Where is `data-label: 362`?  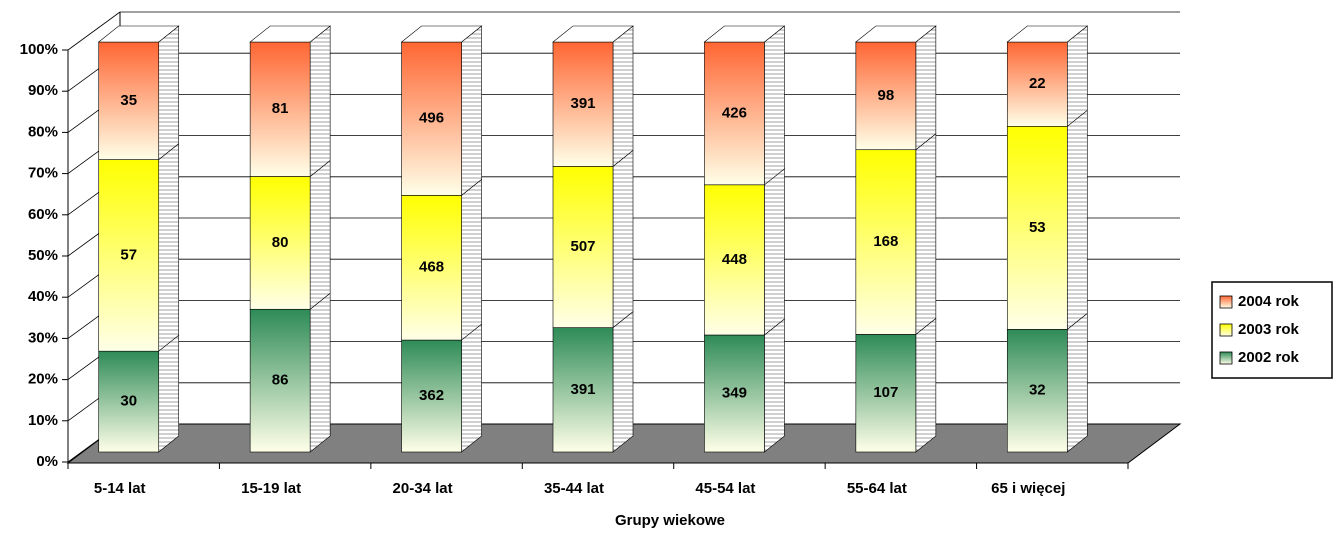 data-label: 362 is located at coordinates (431, 395).